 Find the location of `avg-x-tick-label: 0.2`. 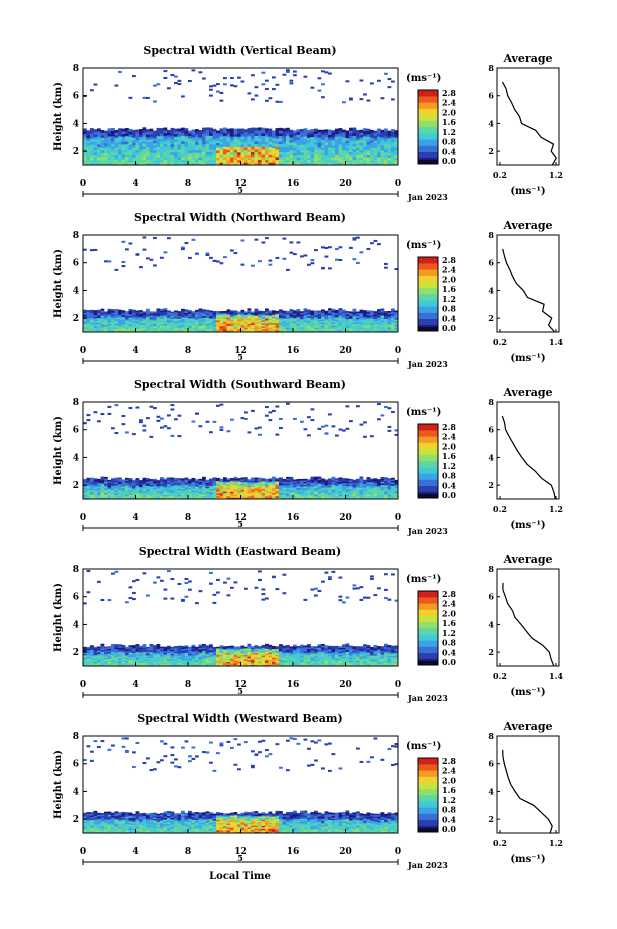

avg-x-tick-label: 0.2 is located at coordinates (500, 509).